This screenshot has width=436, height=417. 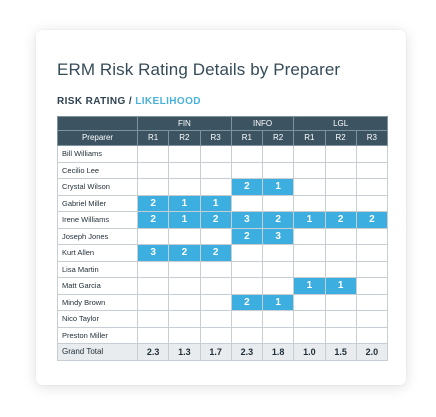 What do you see at coordinates (215, 138) in the screenshot?
I see `column-header-fin-r3: R3` at bounding box center [215, 138].